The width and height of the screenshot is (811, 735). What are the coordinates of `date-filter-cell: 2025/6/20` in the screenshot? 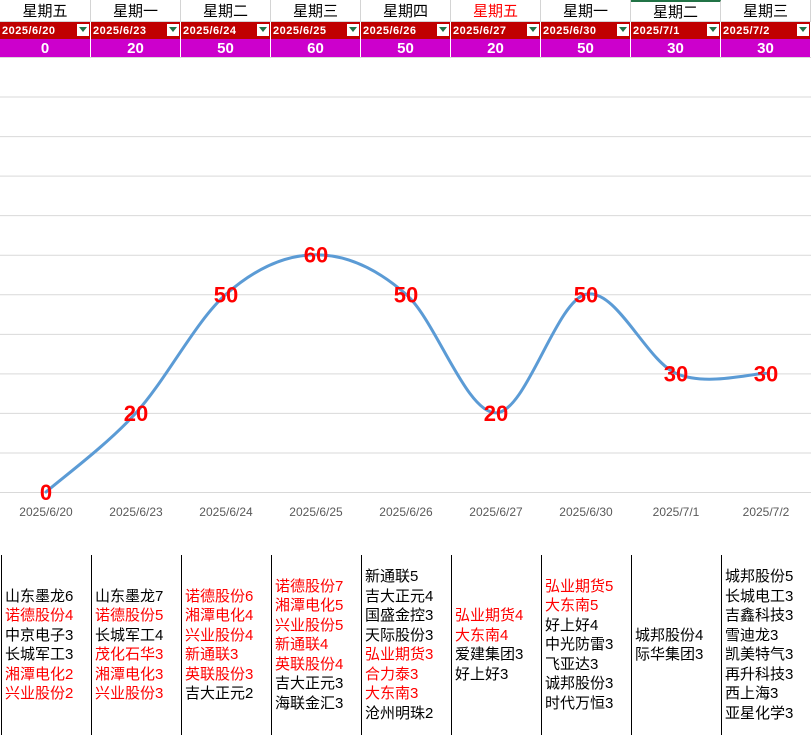 It's located at (45, 30).